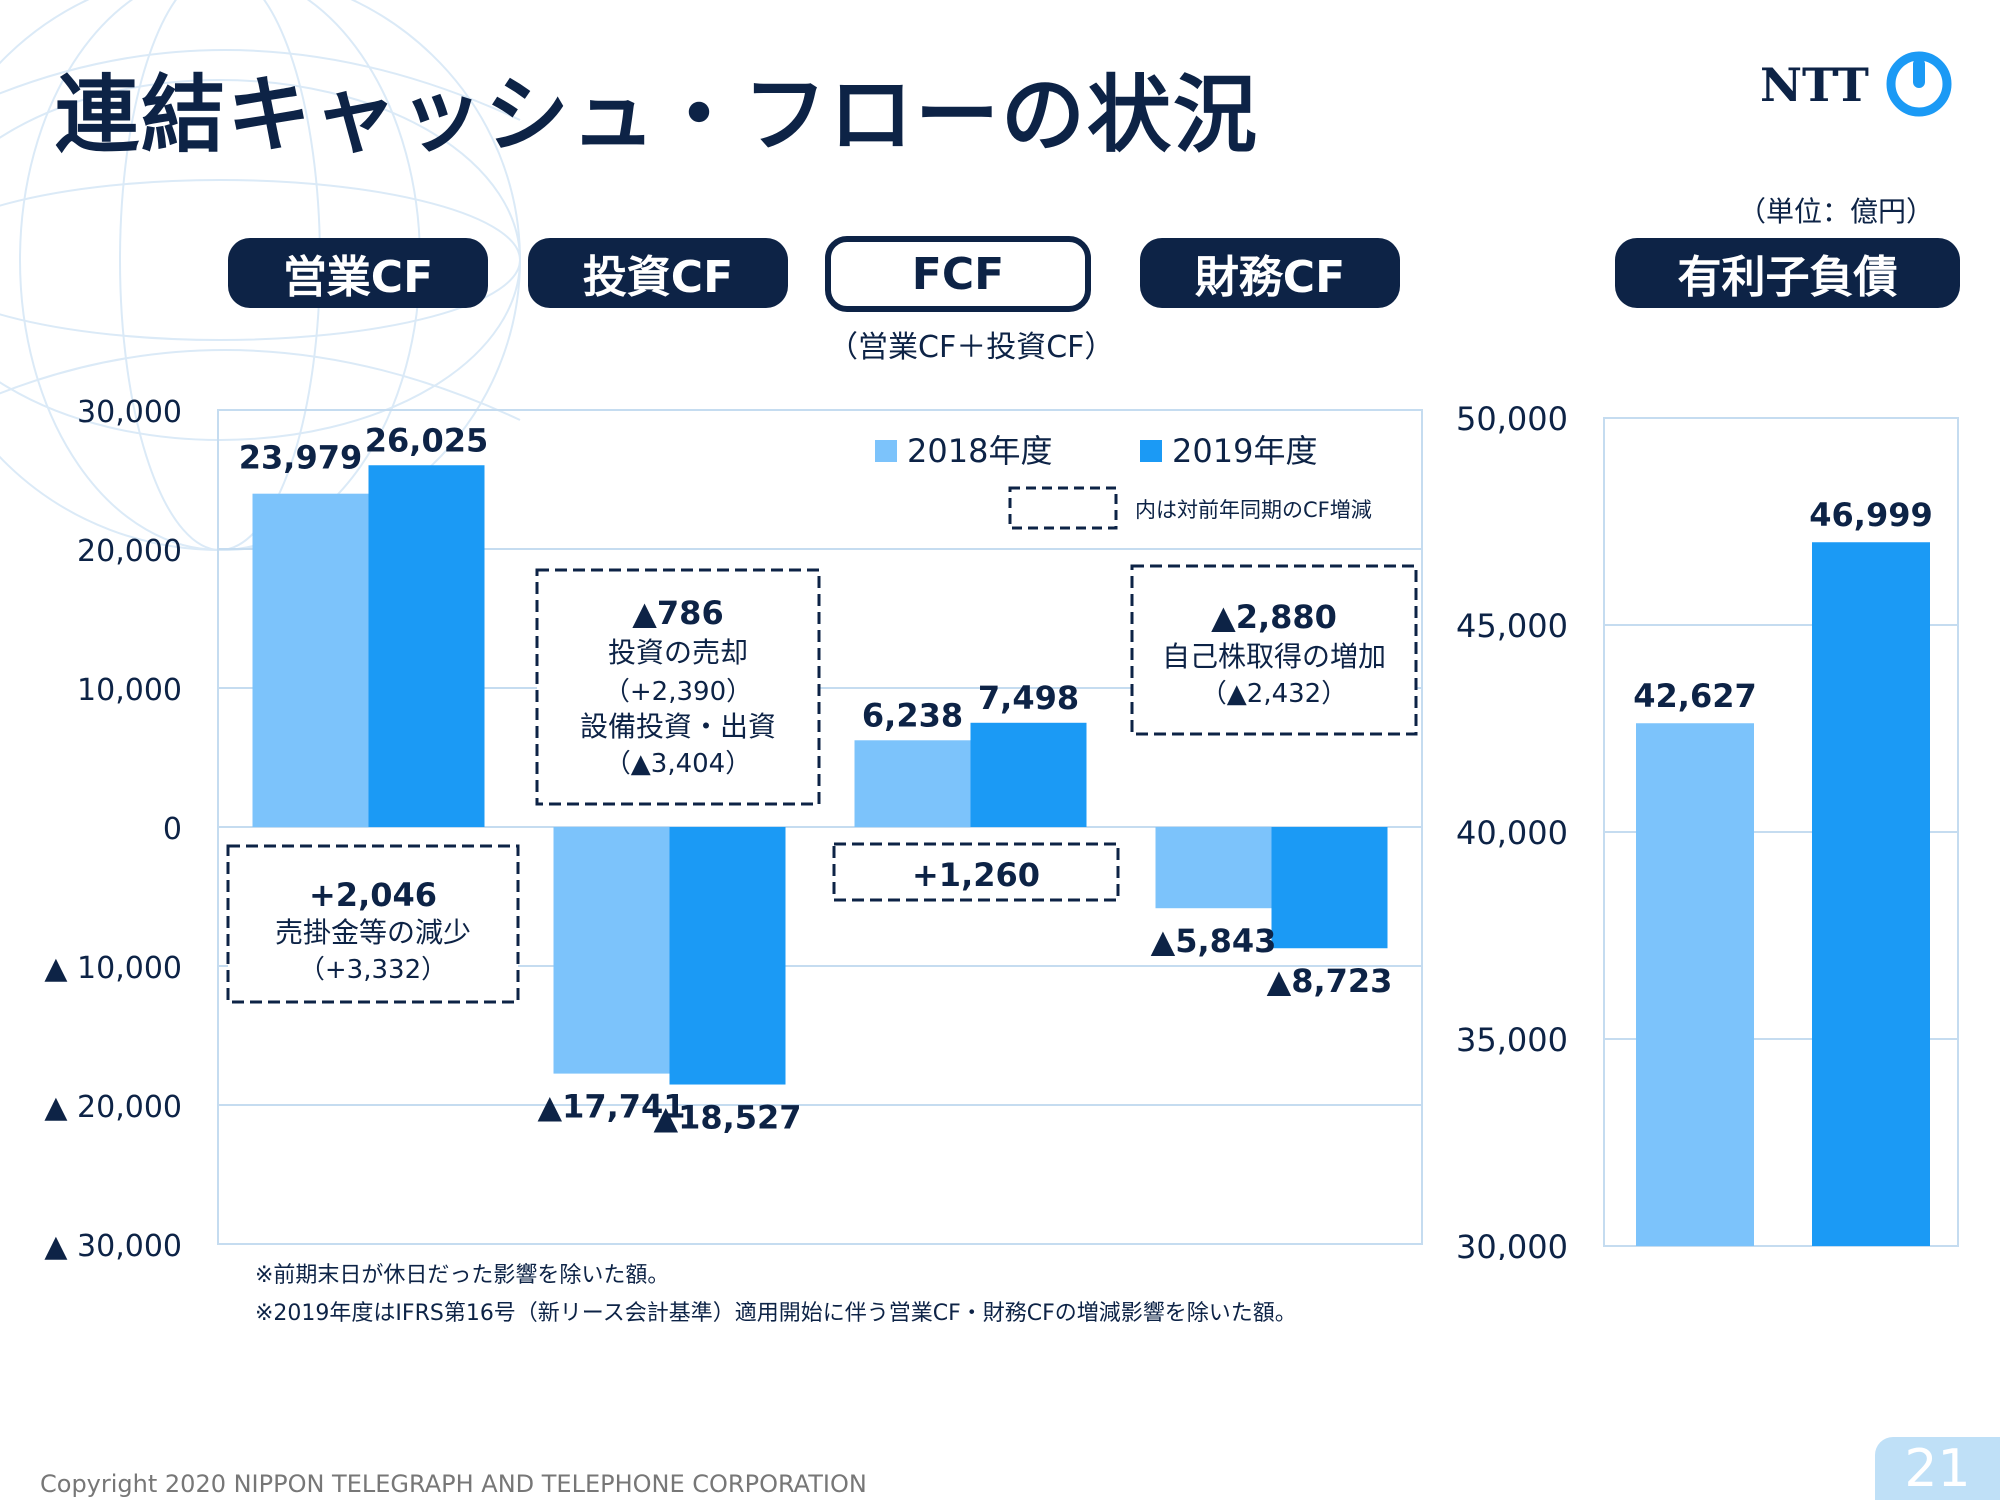 The image size is (2000, 1500). What do you see at coordinates (677, 613) in the screenshot?
I see `annotation-text: ▲786` at bounding box center [677, 613].